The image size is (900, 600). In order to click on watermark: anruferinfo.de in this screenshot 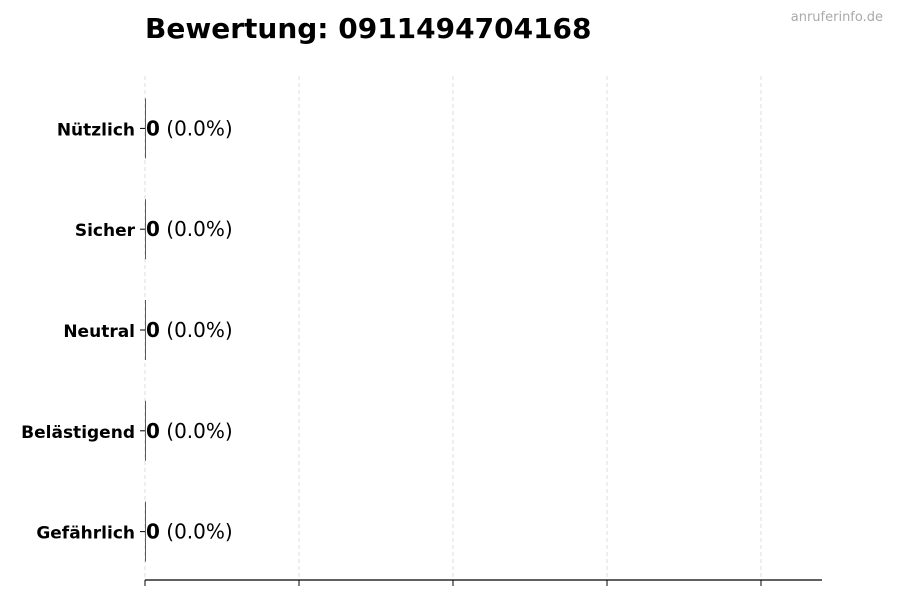, I will do `click(836, 17)`.